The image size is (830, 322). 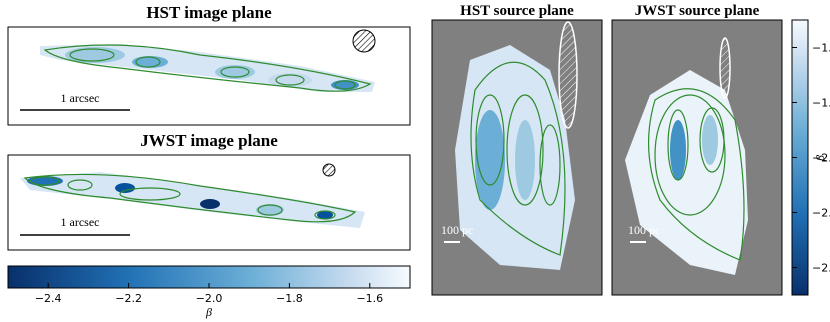 What do you see at coordinates (697, 11) in the screenshot?
I see `panel-title: JWST source plane` at bounding box center [697, 11].